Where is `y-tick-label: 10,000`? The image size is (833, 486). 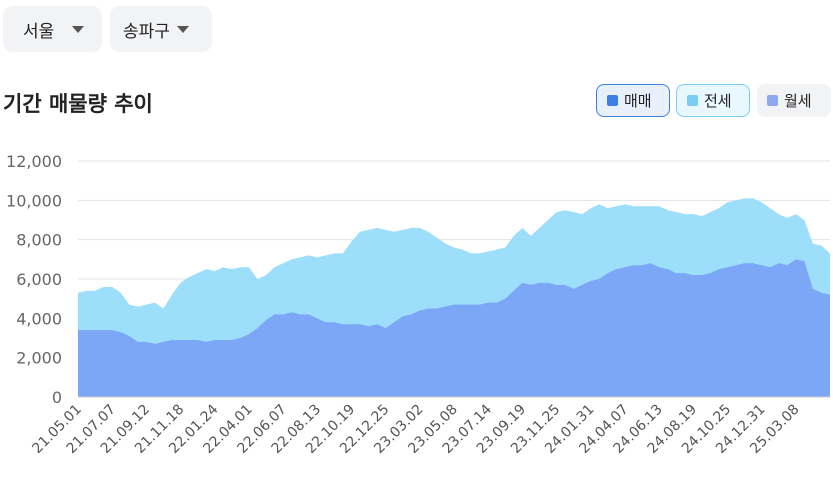
y-tick-label: 10,000 is located at coordinates (34, 200).